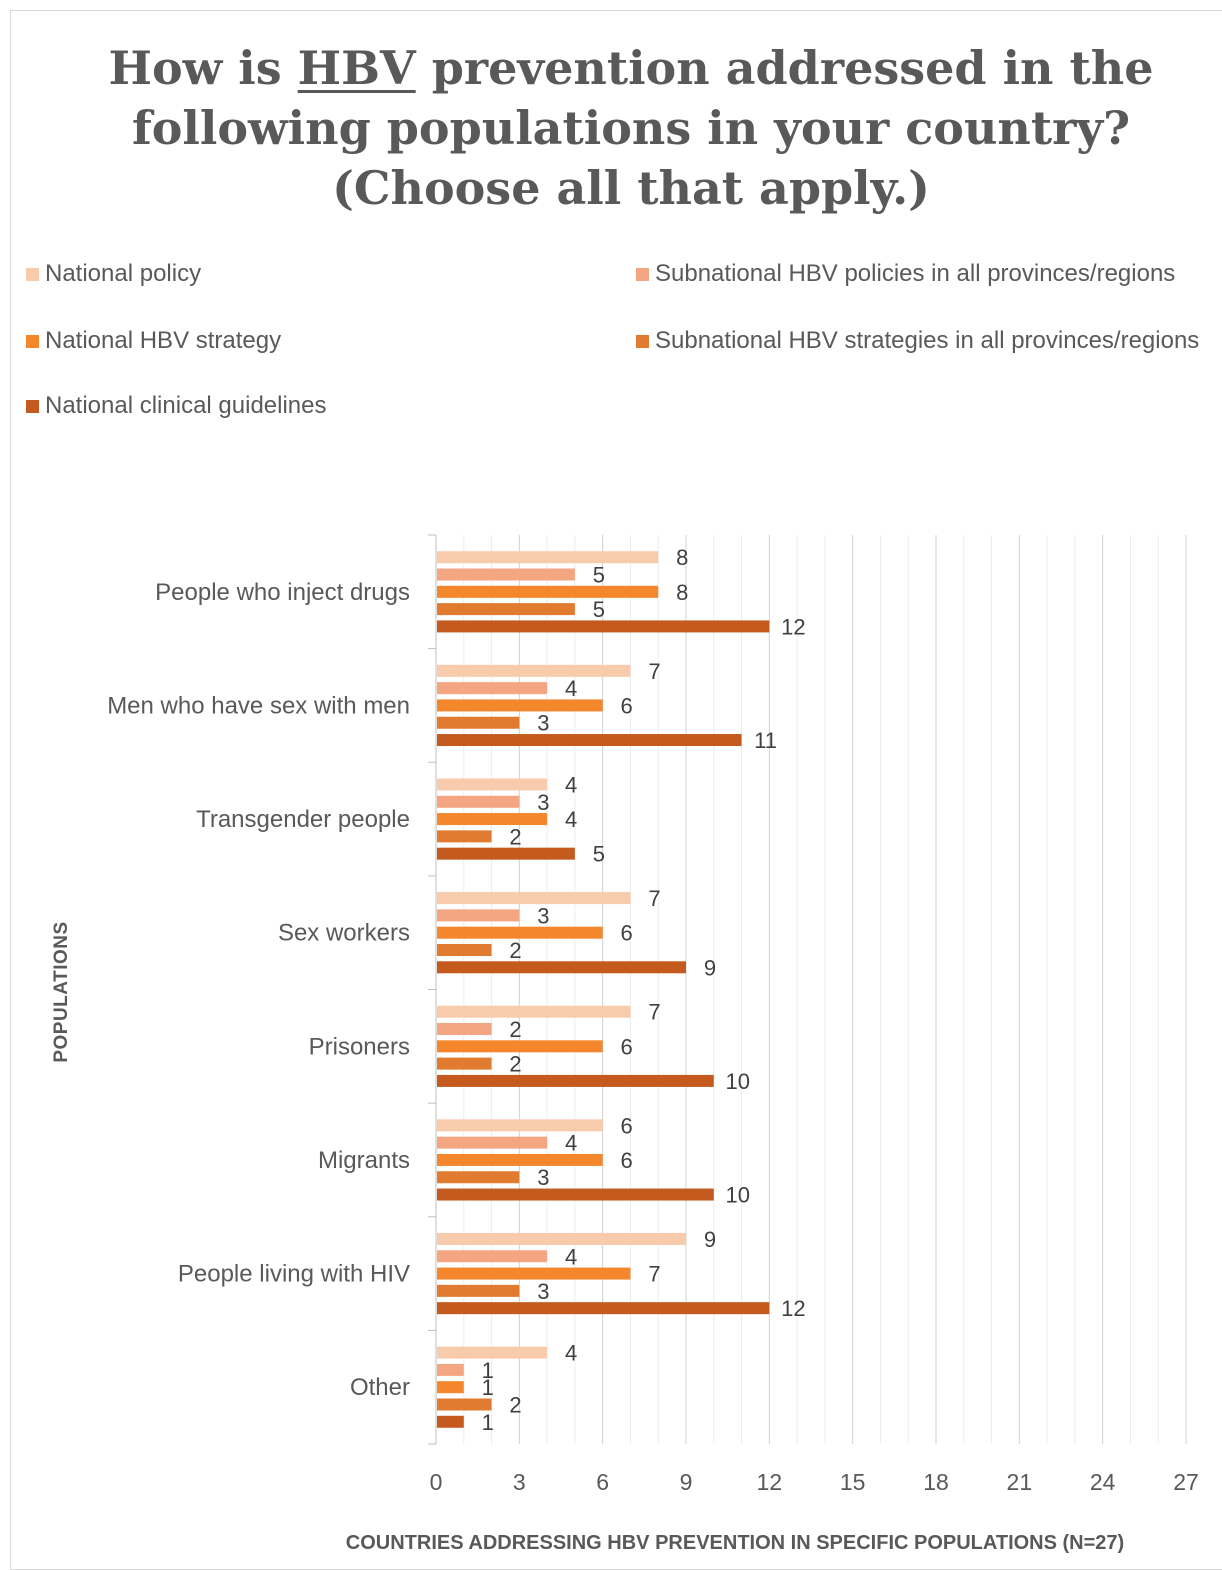  I want to click on x-tick-label: 21, so click(1020, 1482).